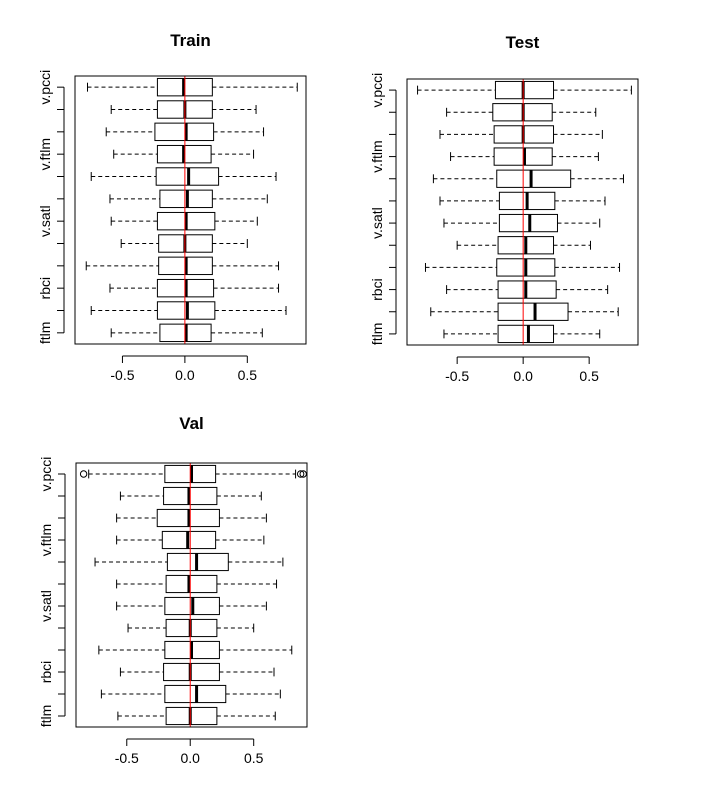  Describe the element at coordinates (190, 40) in the screenshot. I see `chart-title: Train` at that location.